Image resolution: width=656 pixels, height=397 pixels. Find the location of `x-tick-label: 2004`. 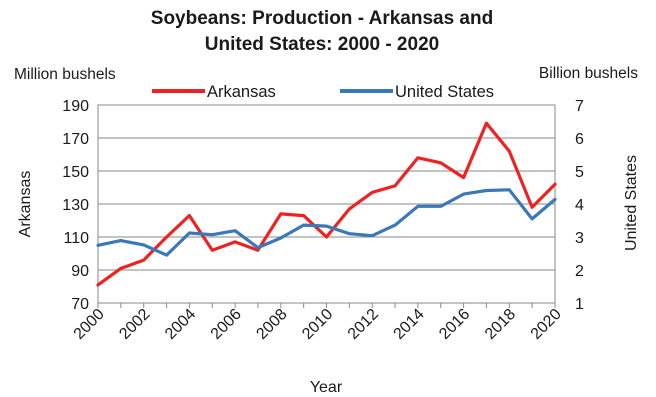

x-tick-label: 2004 is located at coordinates (180, 324).